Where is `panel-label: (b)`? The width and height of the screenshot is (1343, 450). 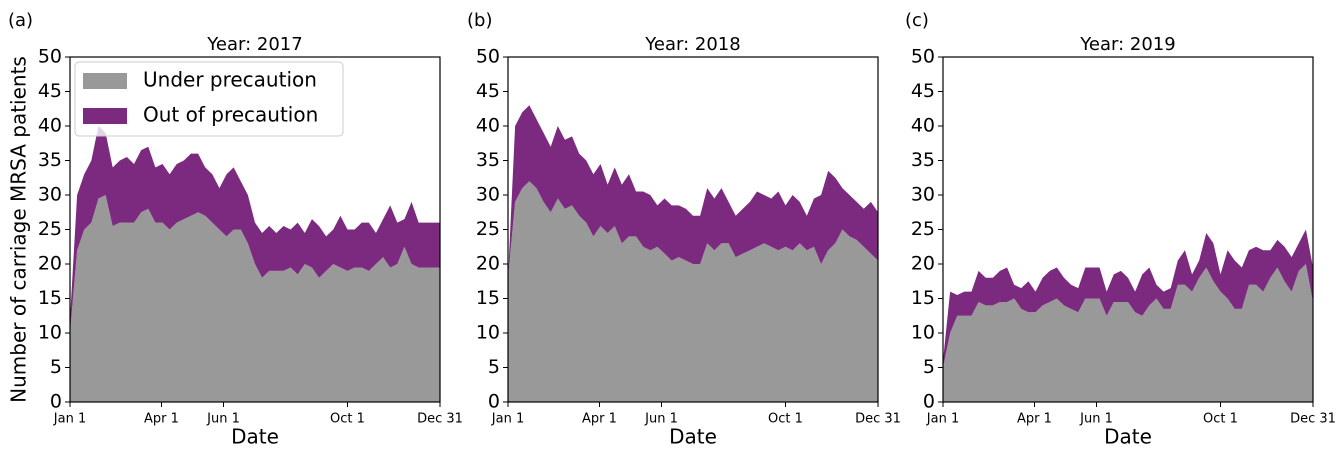
panel-label: (b) is located at coordinates (479, 20).